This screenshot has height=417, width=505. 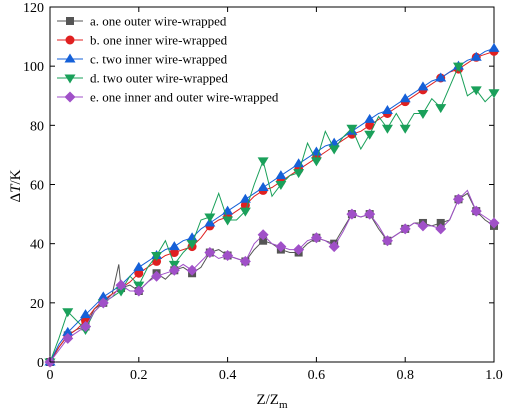 I want to click on y-tick-label: 60, so click(x=37, y=186).